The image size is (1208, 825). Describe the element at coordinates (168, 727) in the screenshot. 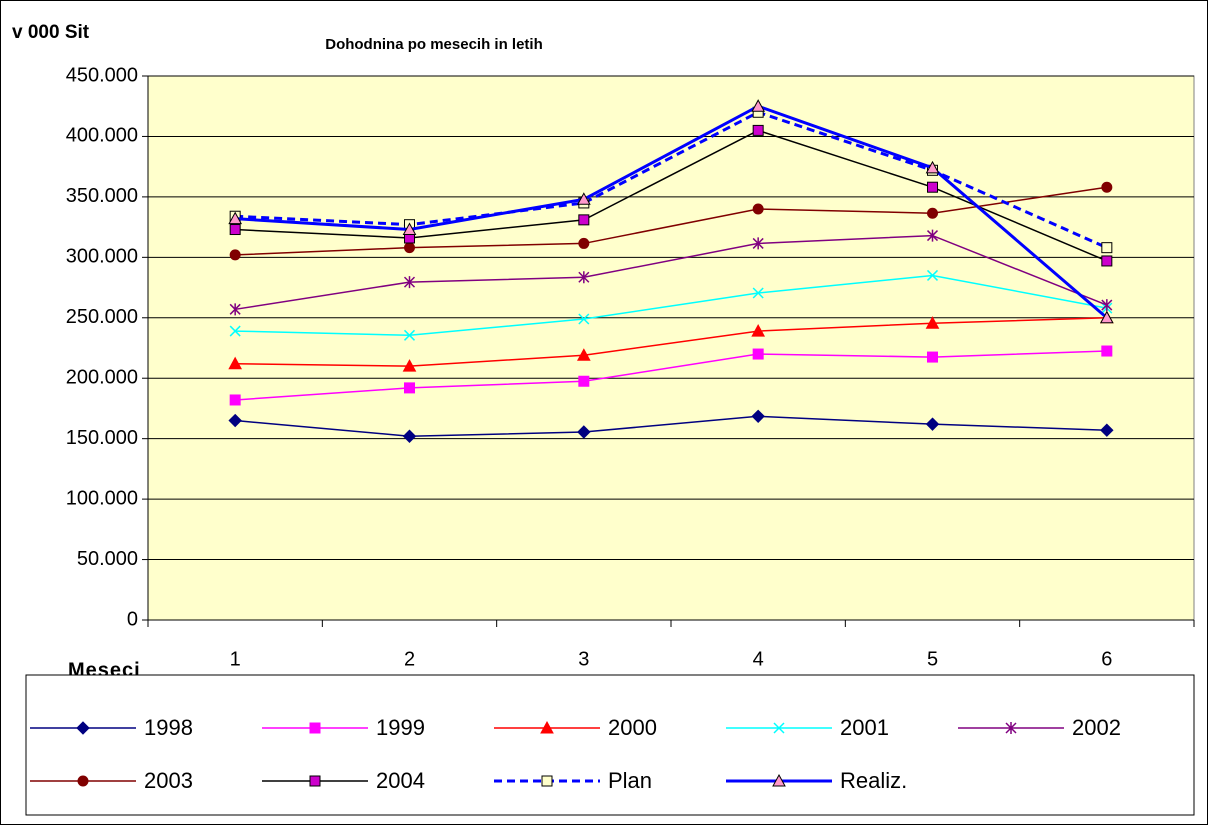

I see `legend-label: 1998` at that location.